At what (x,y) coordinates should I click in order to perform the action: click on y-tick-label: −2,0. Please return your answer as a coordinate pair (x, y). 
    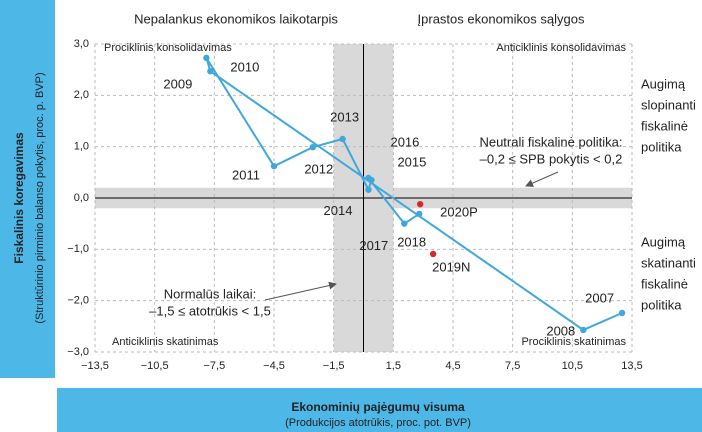
    Looking at the image, I should click on (78, 301).